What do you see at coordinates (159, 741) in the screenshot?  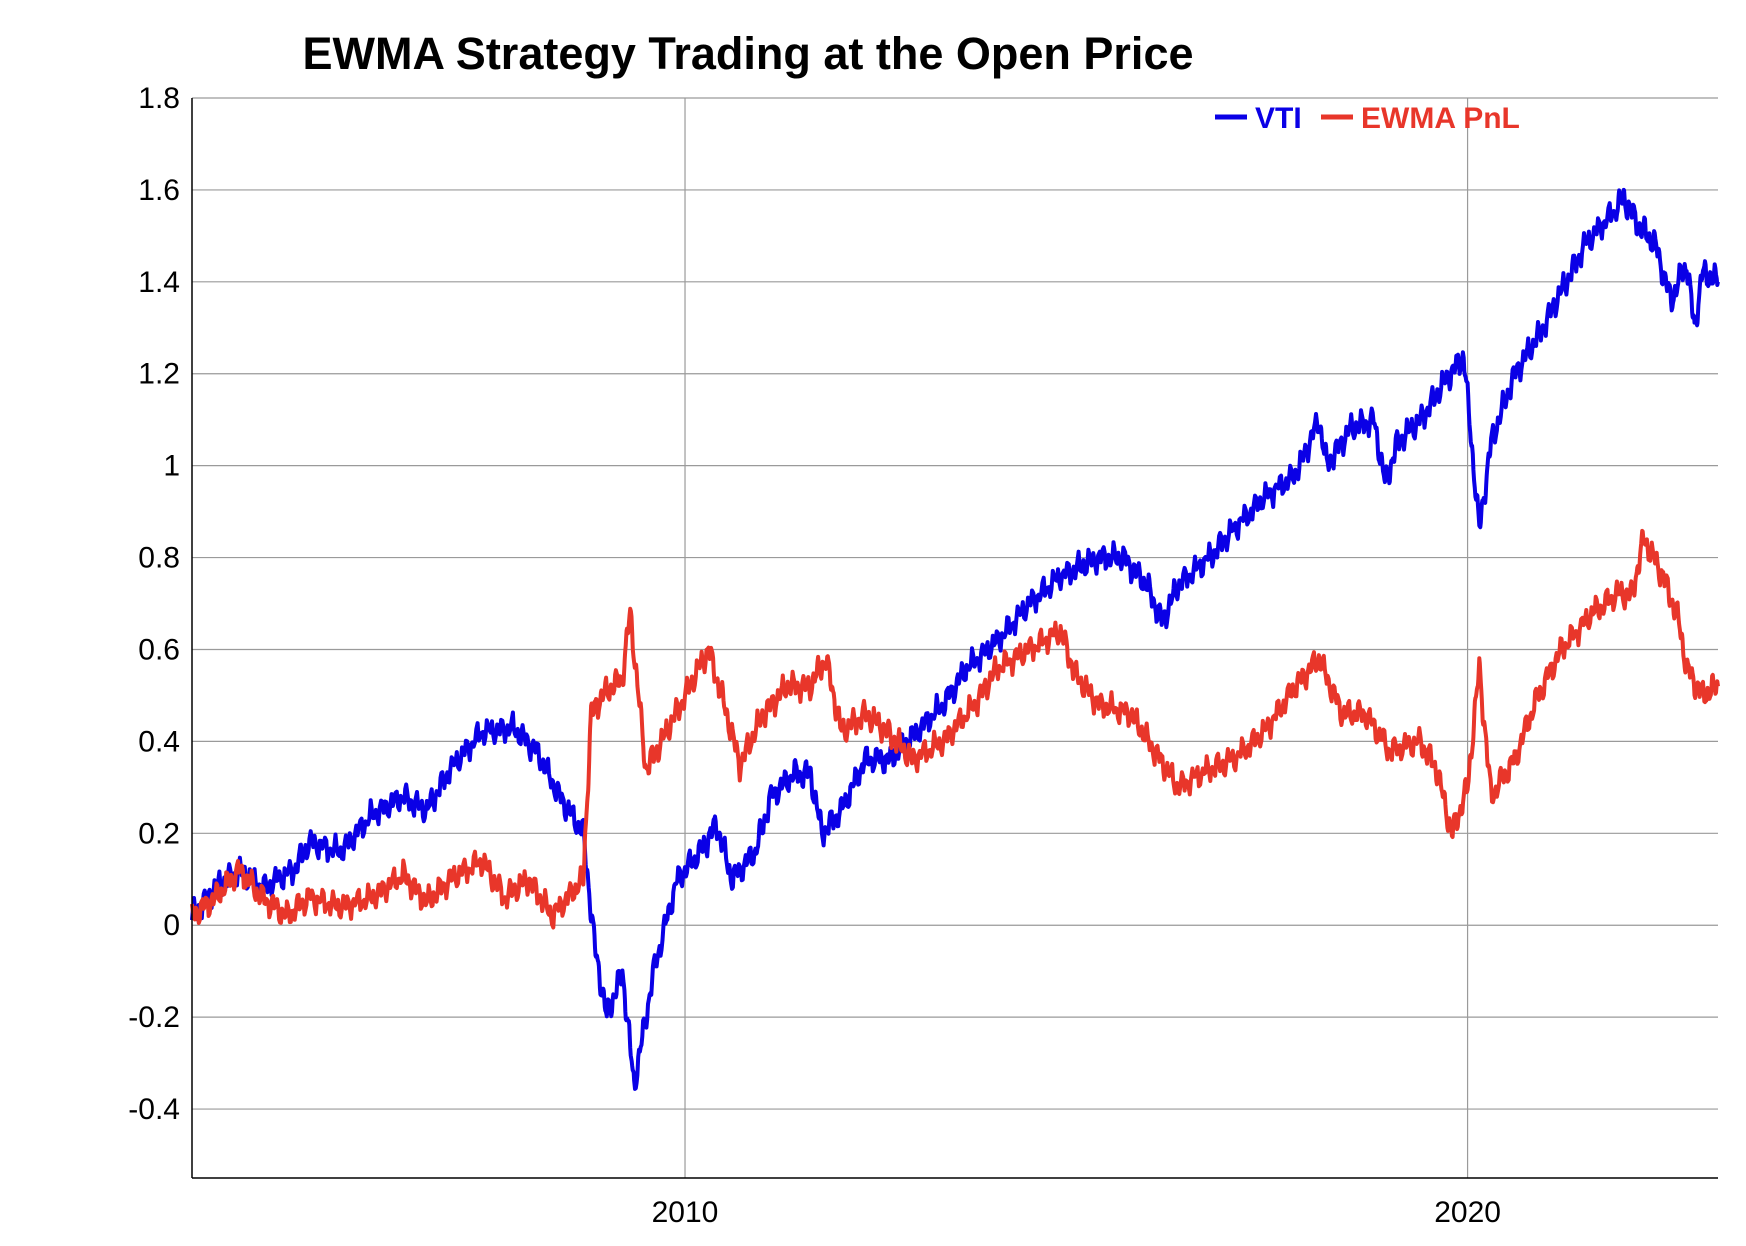 I see `y-tick-label: 0.4` at bounding box center [159, 741].